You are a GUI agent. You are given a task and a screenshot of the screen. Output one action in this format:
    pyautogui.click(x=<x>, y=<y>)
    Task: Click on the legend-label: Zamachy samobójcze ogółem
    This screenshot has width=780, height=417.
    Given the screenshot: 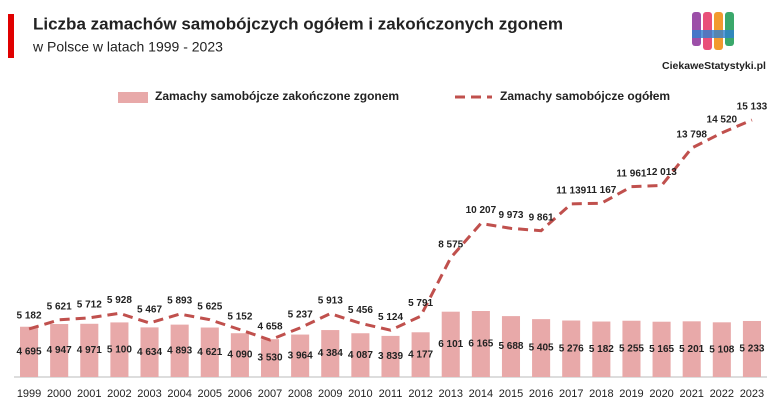 What is the action you would take?
    pyautogui.click(x=585, y=96)
    